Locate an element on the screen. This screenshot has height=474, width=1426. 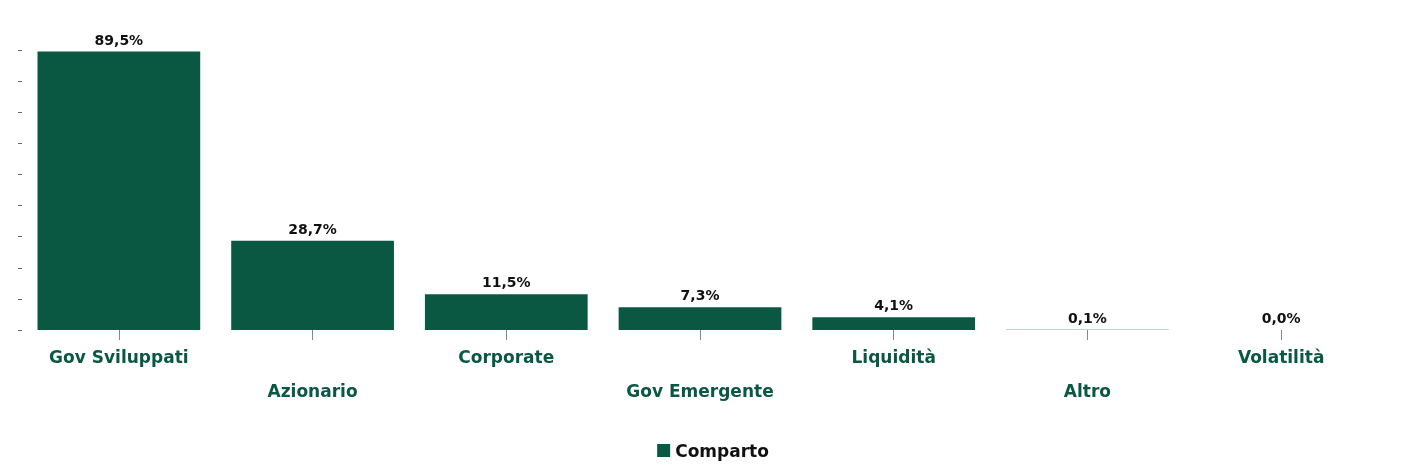
x-tick-label: Altro is located at coordinates (1087, 390).